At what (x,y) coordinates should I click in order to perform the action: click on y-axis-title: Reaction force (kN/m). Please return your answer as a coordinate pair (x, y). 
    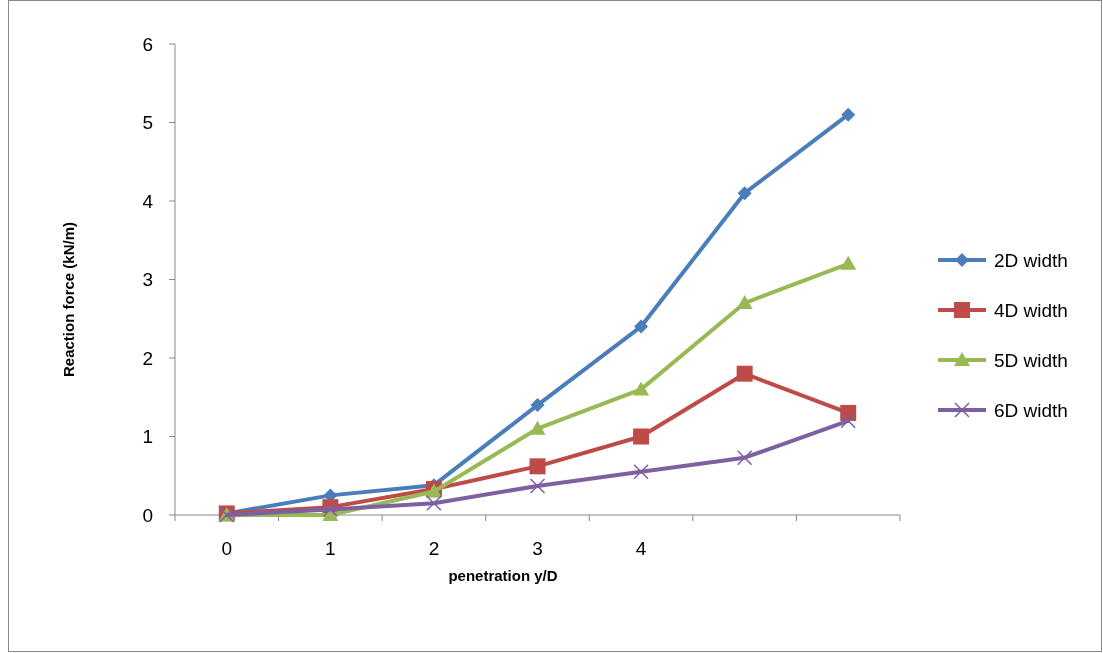
    Looking at the image, I should click on (68, 299).